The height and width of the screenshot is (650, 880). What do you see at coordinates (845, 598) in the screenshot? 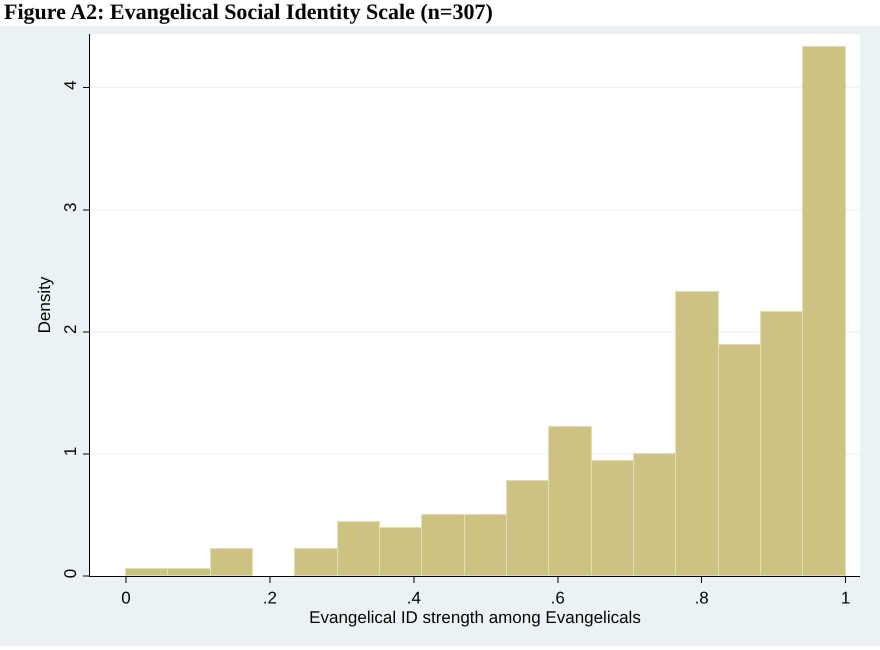
I see `x-tick-label: 1` at bounding box center [845, 598].